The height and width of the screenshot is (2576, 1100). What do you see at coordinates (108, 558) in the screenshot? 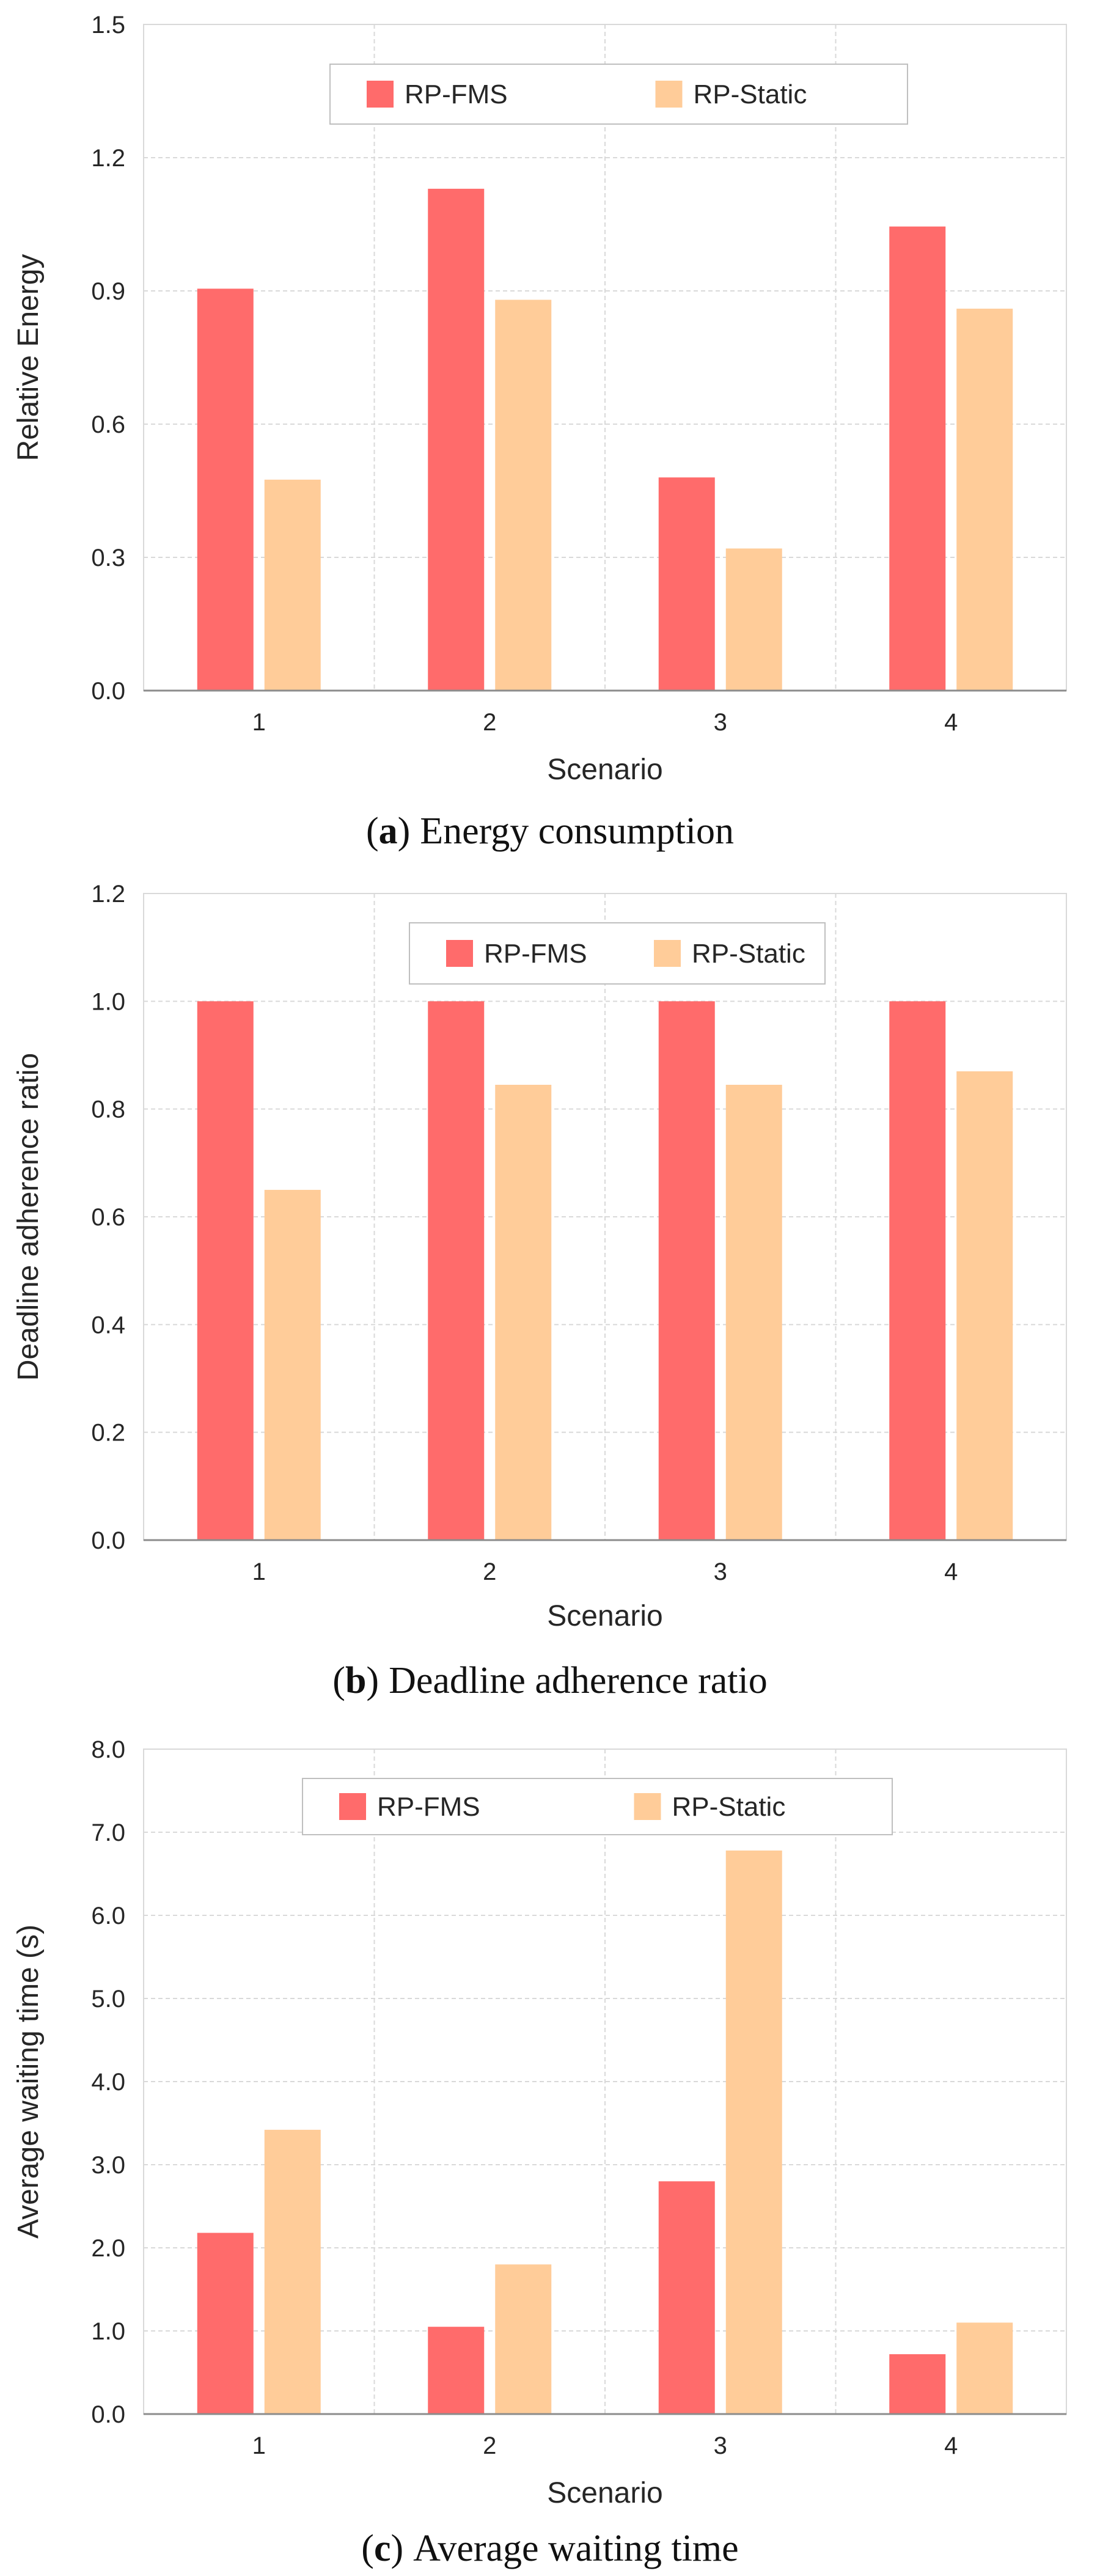
I see `y-tick-label: 0.3` at bounding box center [108, 558].